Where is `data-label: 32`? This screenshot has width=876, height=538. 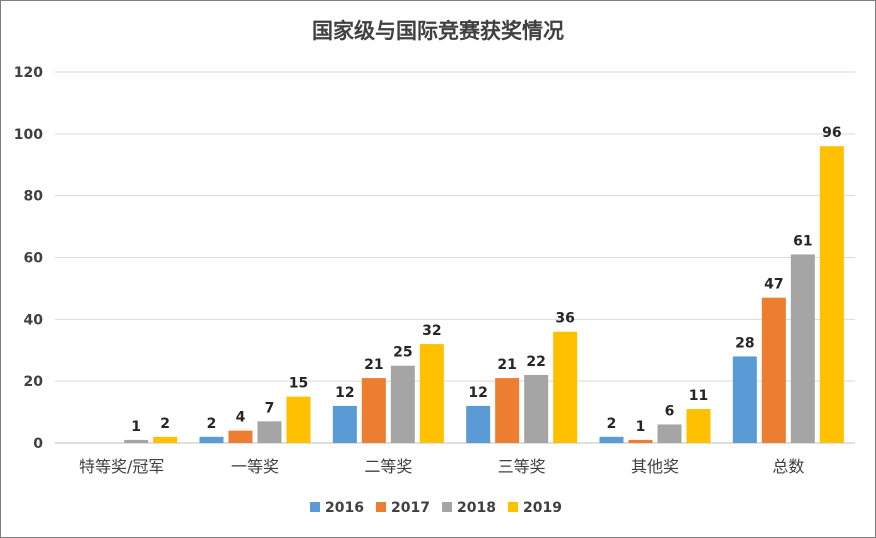
data-label: 32 is located at coordinates (431, 331).